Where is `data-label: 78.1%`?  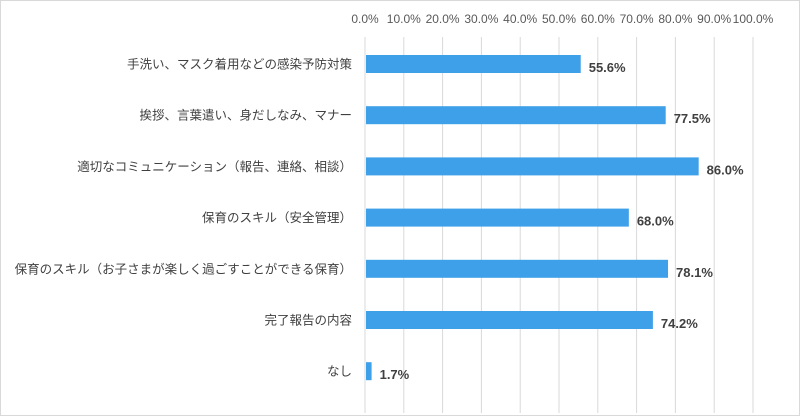 data-label: 78.1% is located at coordinates (694, 272).